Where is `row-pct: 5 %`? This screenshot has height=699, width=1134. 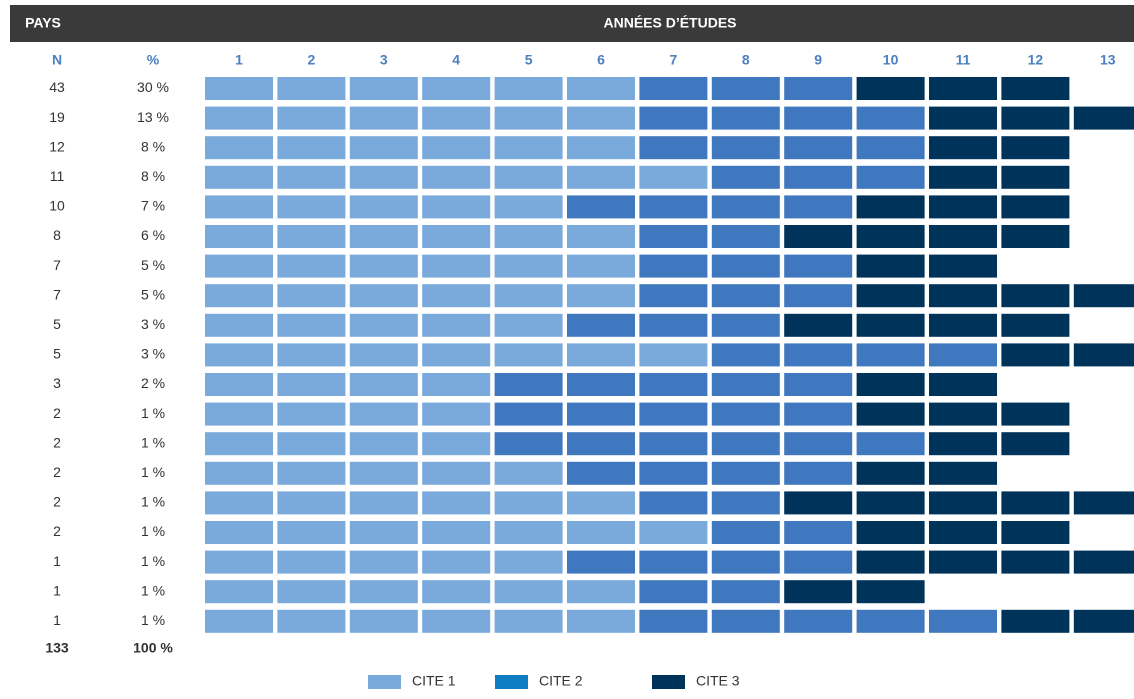 row-pct: 5 % is located at coordinates (153, 265).